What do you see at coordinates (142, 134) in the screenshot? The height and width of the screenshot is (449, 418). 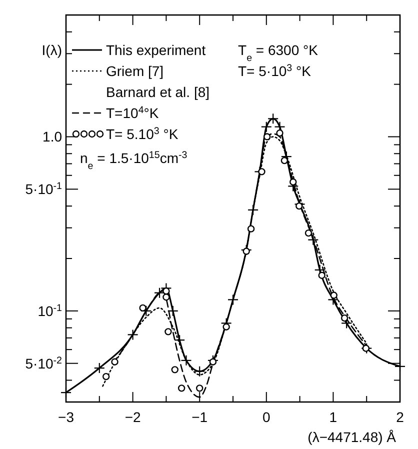 I see `legend-label: T= 5.10$^{3}$ °K` at bounding box center [142, 134].